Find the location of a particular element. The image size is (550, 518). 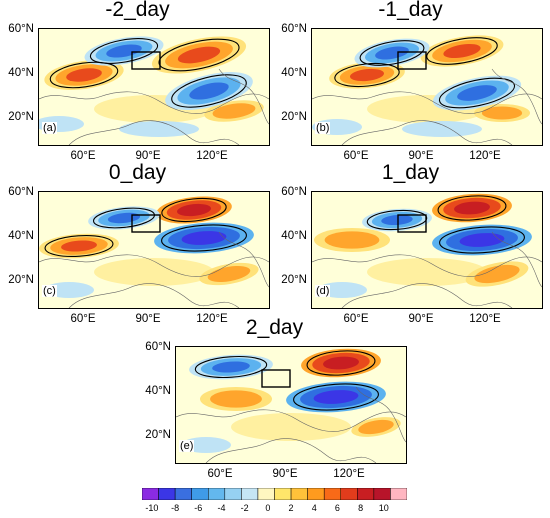

panel-letter: (e) is located at coordinates (187, 446).